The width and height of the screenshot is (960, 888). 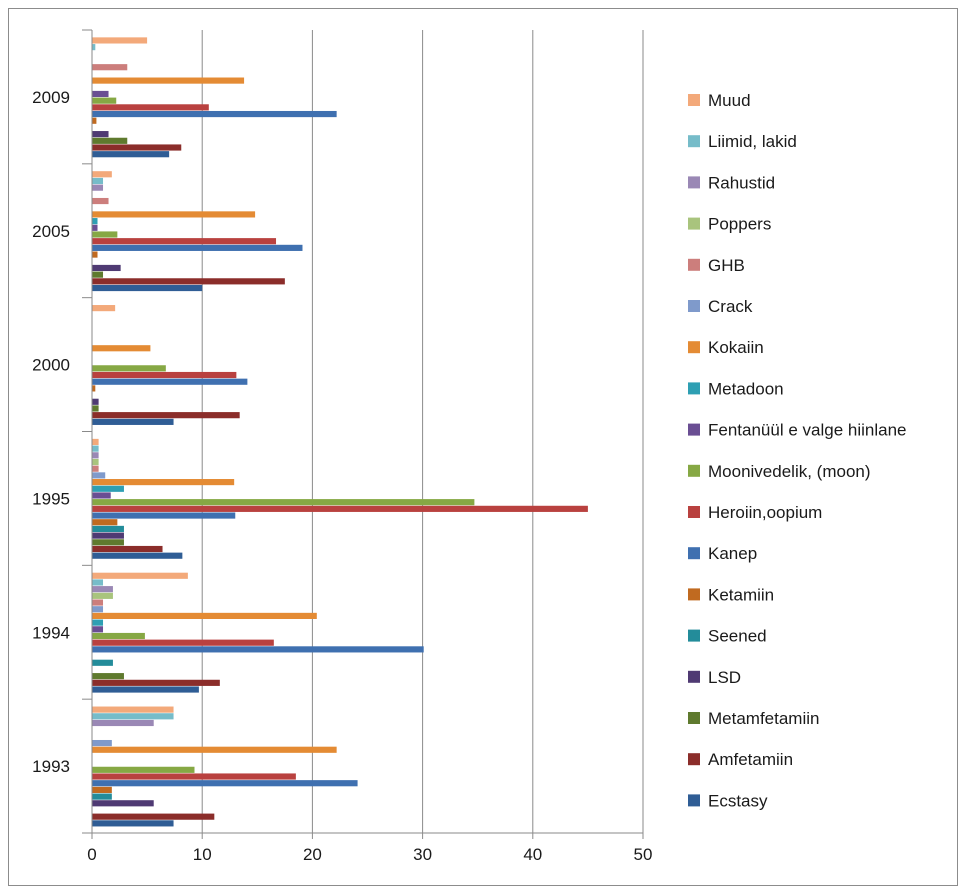 What do you see at coordinates (752, 141) in the screenshot?
I see `legend-label: Liimid, lakid` at bounding box center [752, 141].